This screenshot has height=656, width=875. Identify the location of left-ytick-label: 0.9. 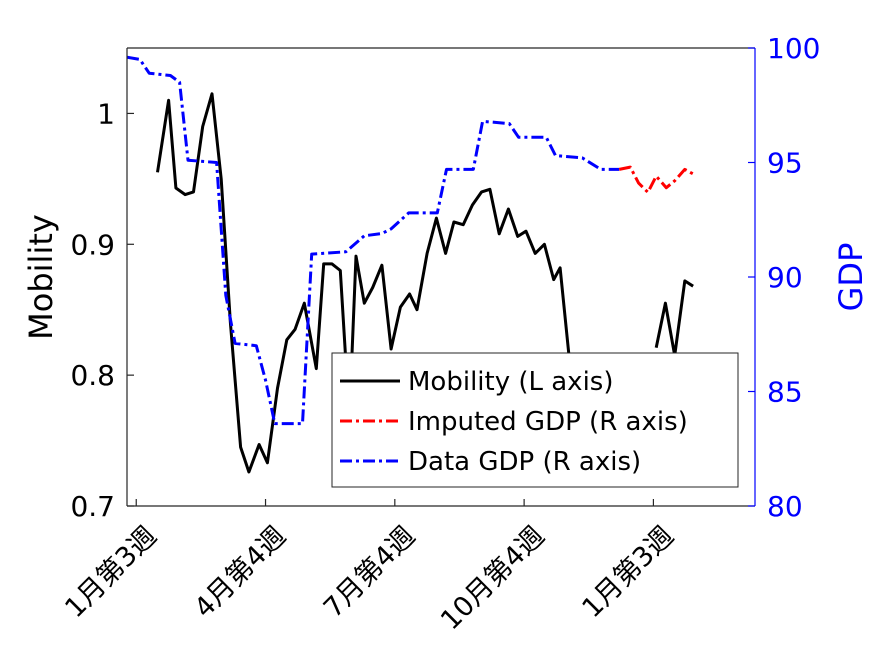
(92, 244).